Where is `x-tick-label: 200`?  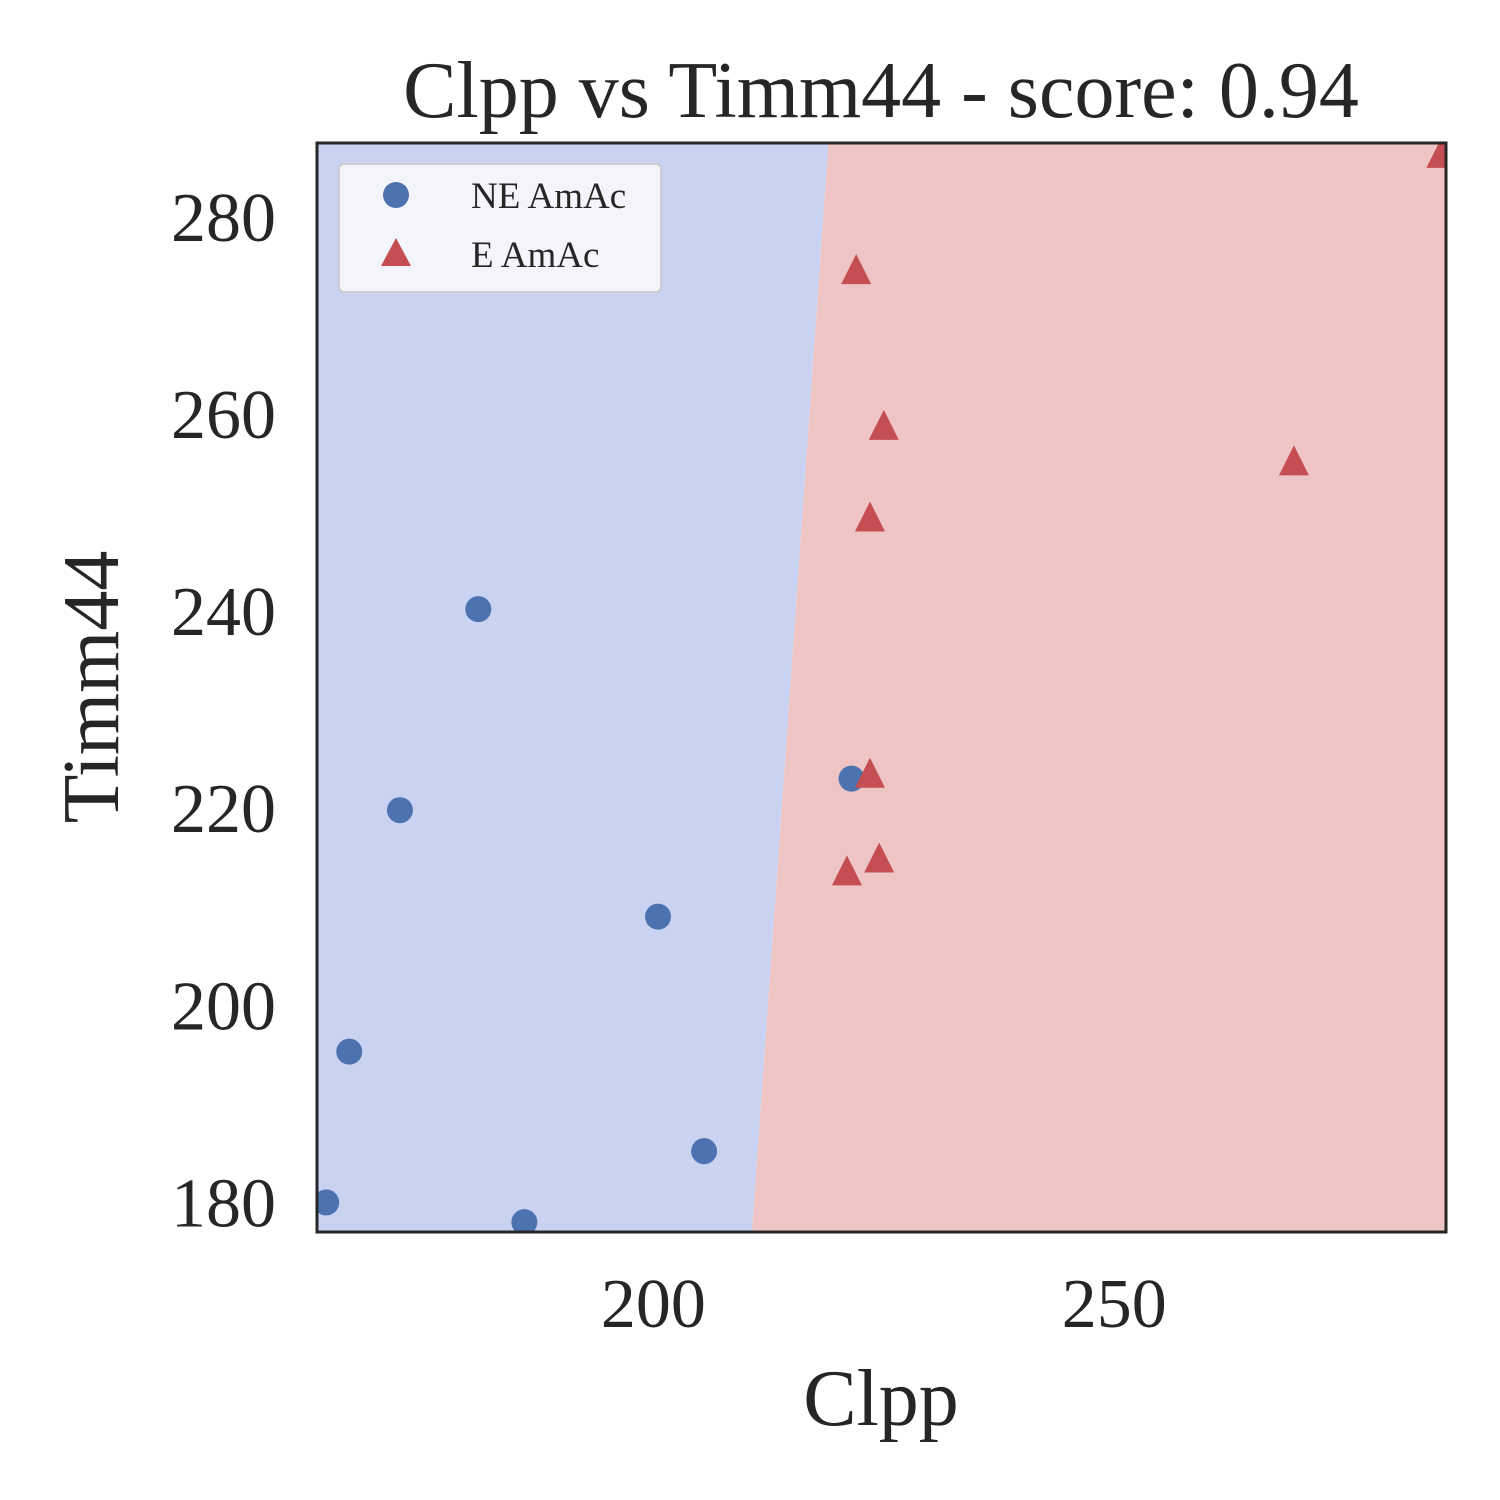
x-tick-label: 200 is located at coordinates (653, 1304).